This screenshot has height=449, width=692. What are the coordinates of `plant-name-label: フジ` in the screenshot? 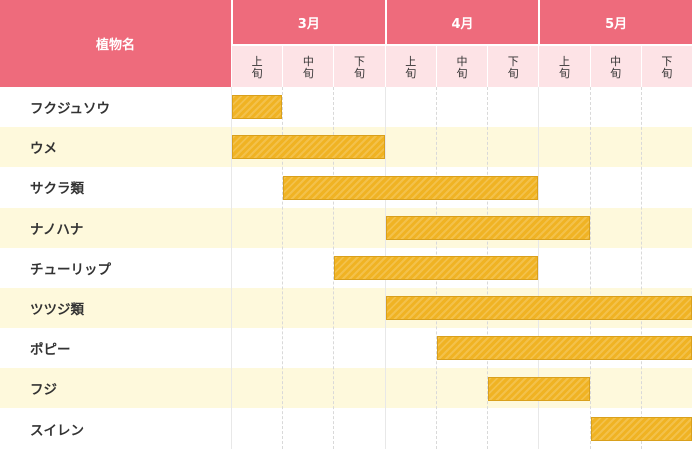 It's located at (43, 390).